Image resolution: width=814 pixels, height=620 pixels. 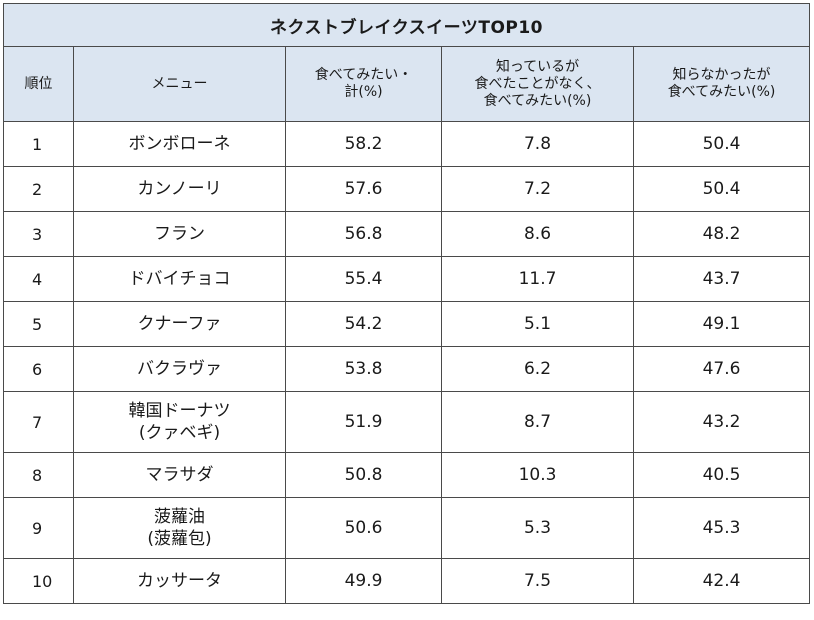 I want to click on known-not-eaten-percent-cell: 8.7, so click(x=537, y=422).